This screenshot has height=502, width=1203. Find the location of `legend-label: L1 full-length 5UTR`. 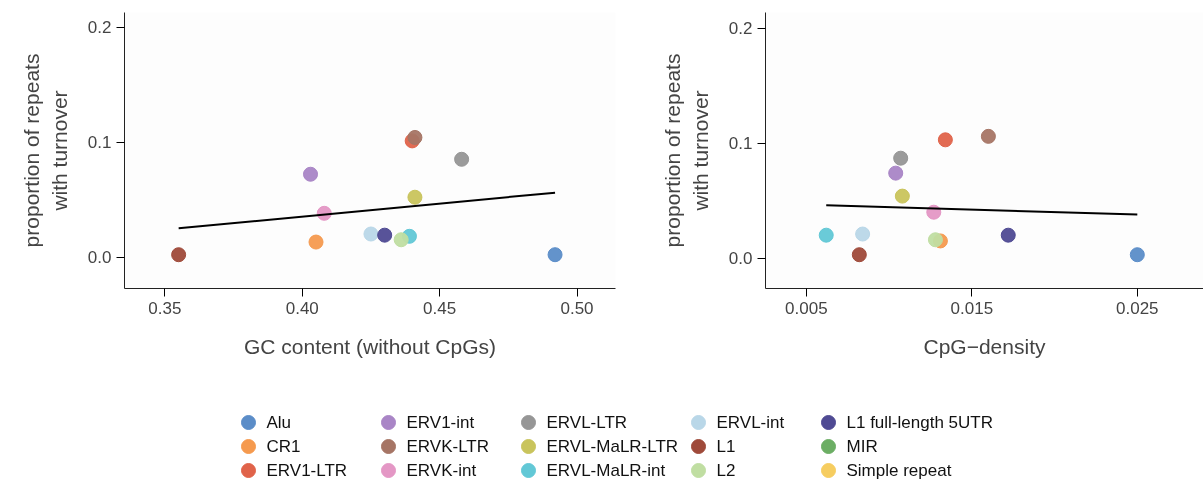

legend-label: L1 full-length 5UTR is located at coordinates (919, 422).